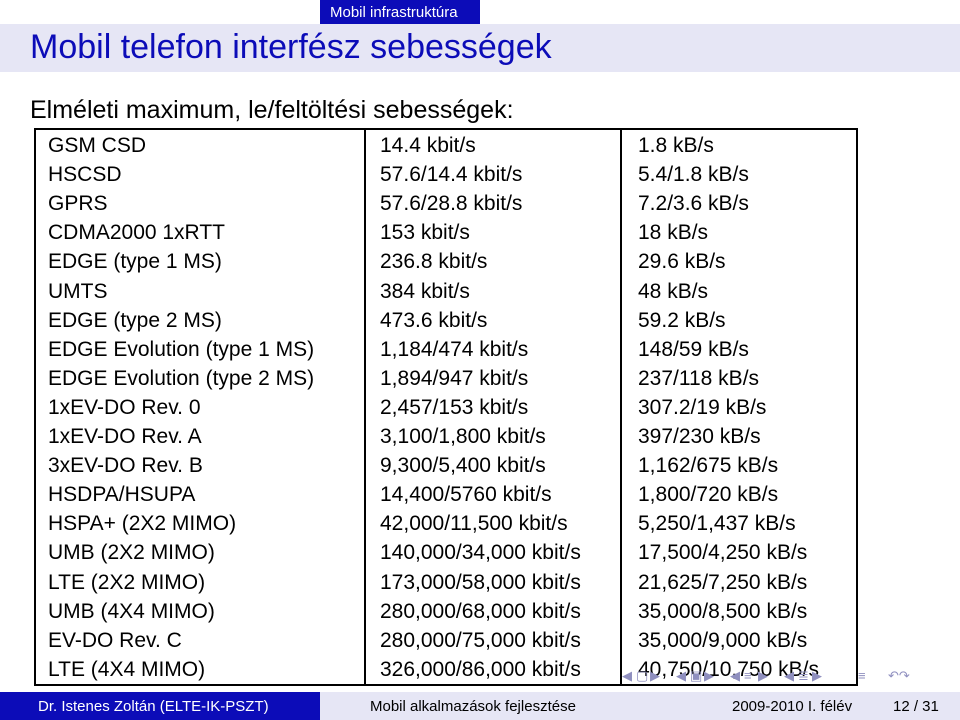 The image size is (960, 720). What do you see at coordinates (153, 706) in the screenshot?
I see `footer-author: Dr. Istenes Zoltán (ELTE-IK-PSZT)` at bounding box center [153, 706].